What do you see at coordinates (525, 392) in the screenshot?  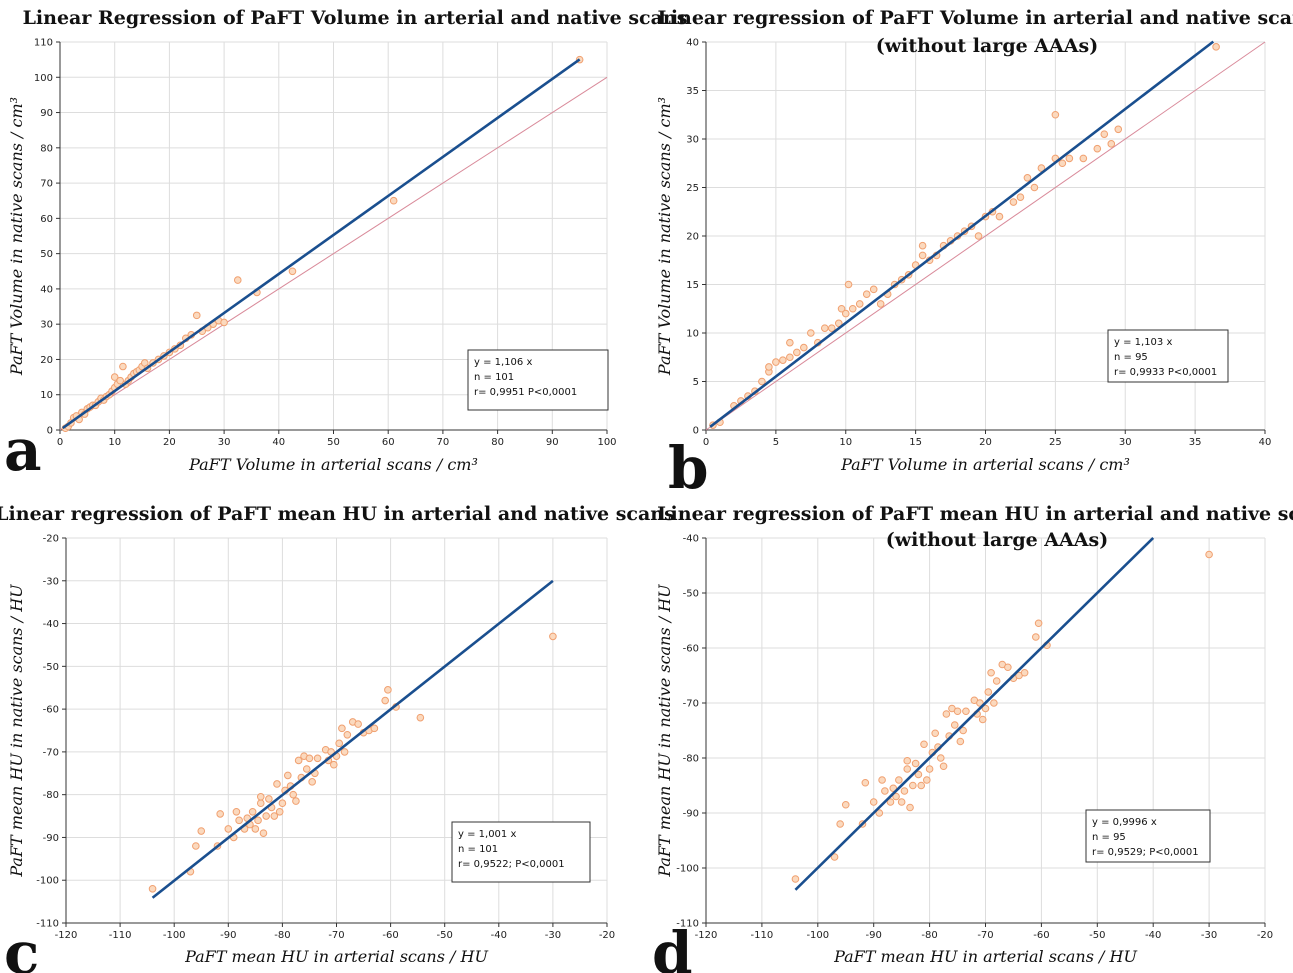 I see `stats-line: r= 0,9951 P<0,0001` at bounding box center [525, 392].